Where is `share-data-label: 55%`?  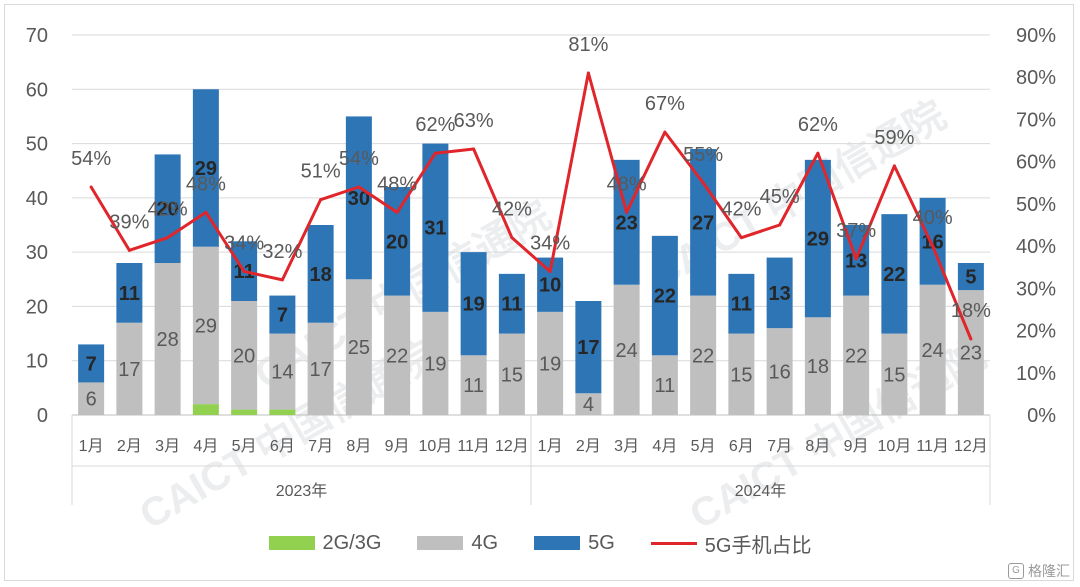
share-data-label: 55% is located at coordinates (703, 155).